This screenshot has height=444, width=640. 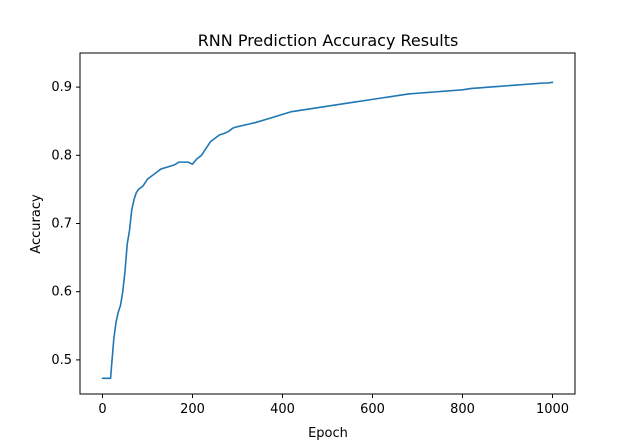 What do you see at coordinates (61, 292) in the screenshot?
I see `y-tick-label: 0.6` at bounding box center [61, 292].